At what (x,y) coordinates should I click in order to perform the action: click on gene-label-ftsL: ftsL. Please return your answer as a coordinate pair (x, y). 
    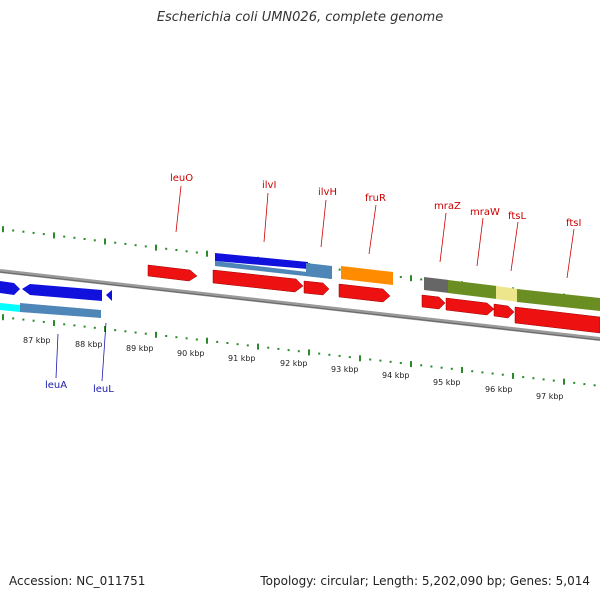
    Looking at the image, I should click on (517, 216).